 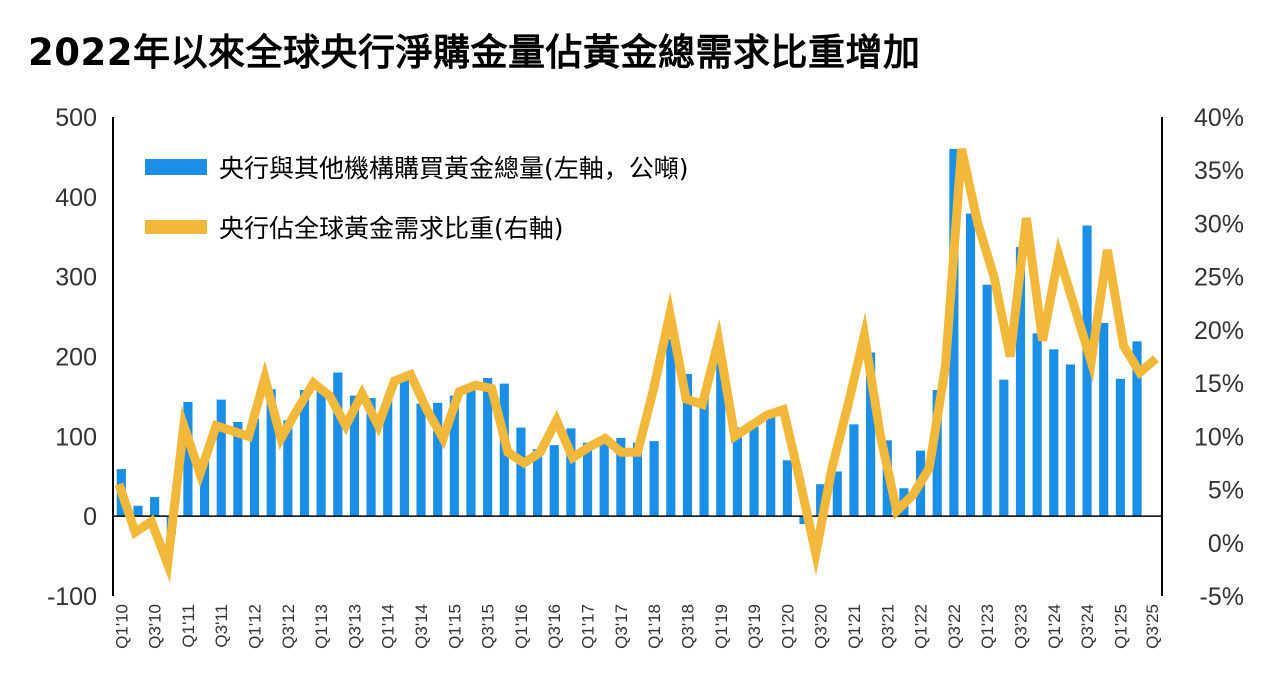 I want to click on legend-label-bars: 央行與其他機構購買黃金總量(左軸，公噸), so click(x=454, y=168).